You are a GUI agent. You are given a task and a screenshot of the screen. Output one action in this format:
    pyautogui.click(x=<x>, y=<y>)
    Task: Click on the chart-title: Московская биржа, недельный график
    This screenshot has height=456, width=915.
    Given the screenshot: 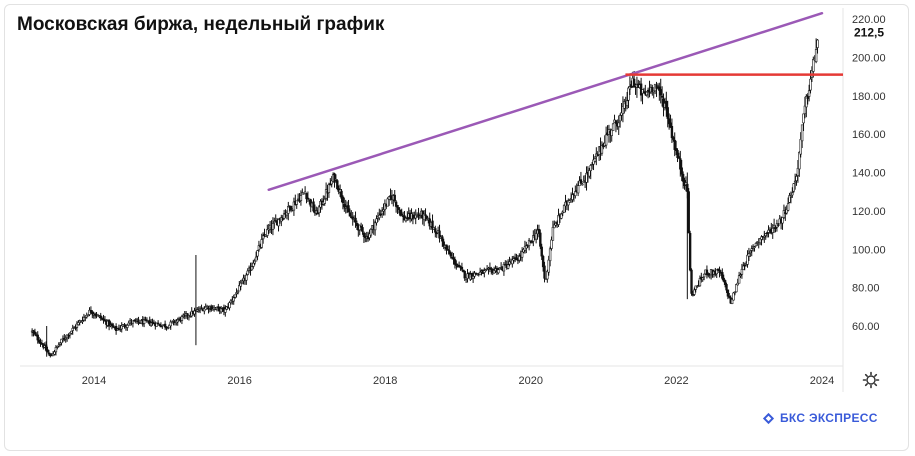 What is the action you would take?
    pyautogui.click(x=201, y=24)
    